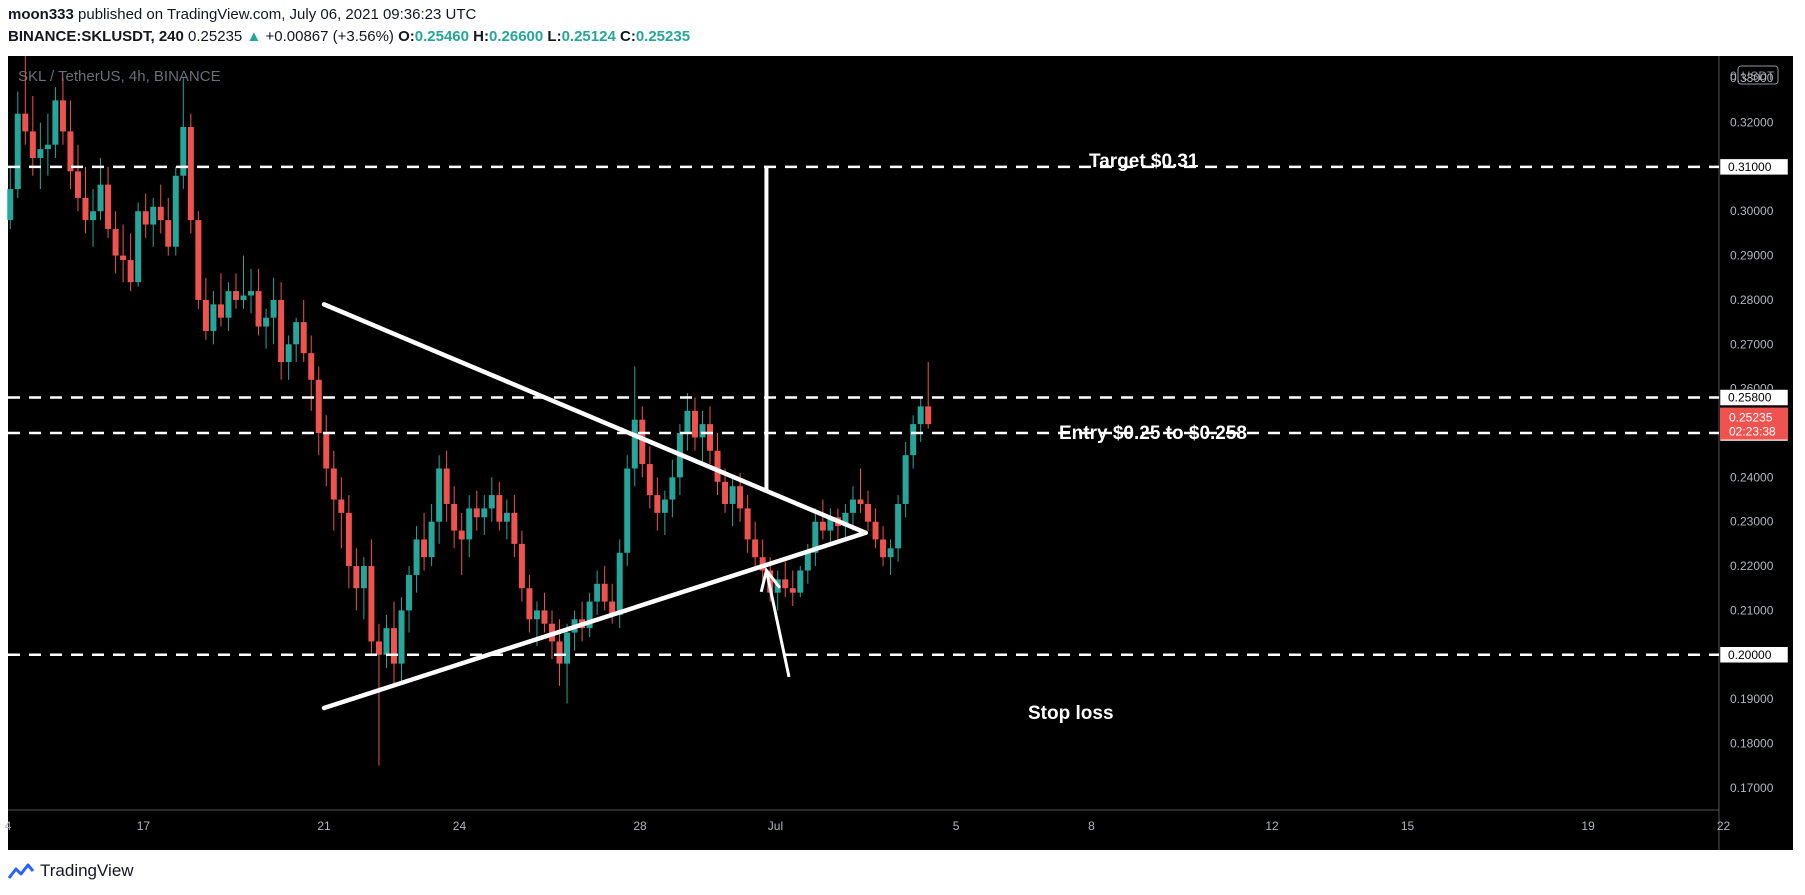  What do you see at coordinates (1754, 167) in the screenshot?
I see `level-price-tag: 0.31000` at bounding box center [1754, 167].